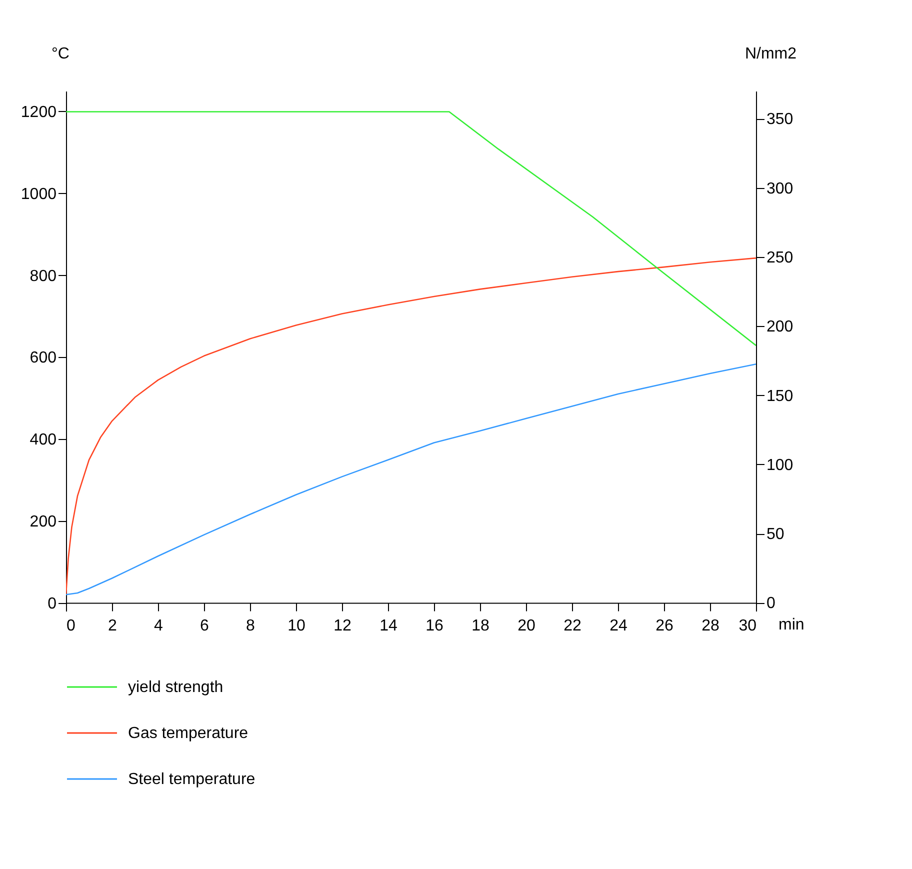 The image size is (912, 869). What do you see at coordinates (38, 194) in the screenshot?
I see `y-tick-label: 1000` at bounding box center [38, 194].